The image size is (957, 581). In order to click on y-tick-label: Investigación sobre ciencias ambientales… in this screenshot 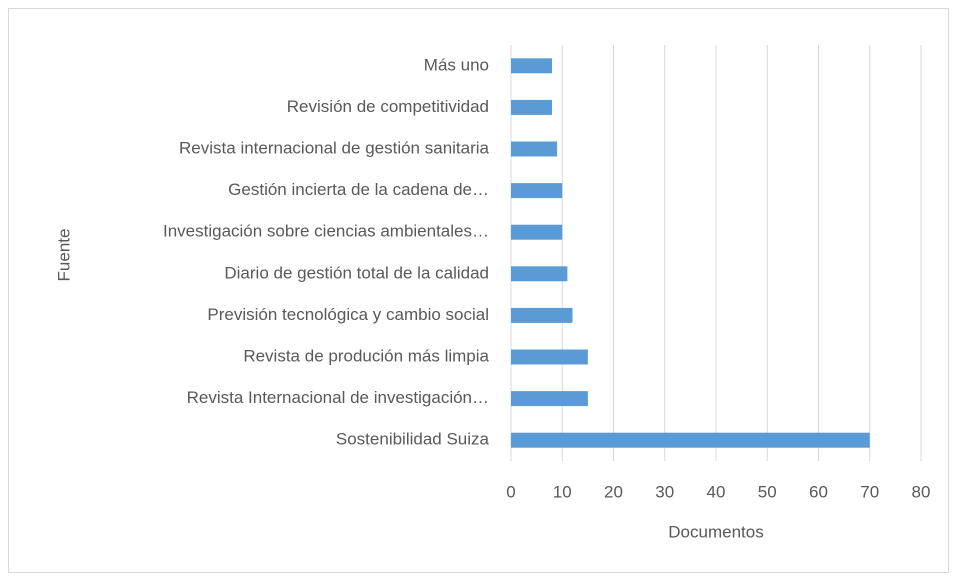, I will do `click(326, 231)`.